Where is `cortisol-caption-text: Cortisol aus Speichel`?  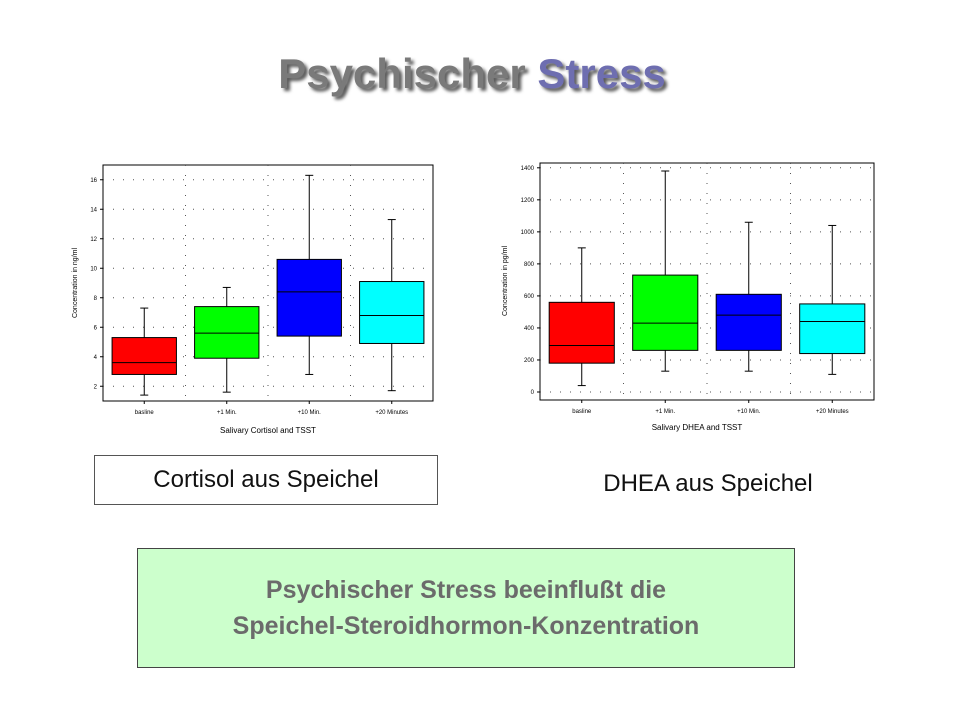
cortisol-caption-text: Cortisol aus Speichel is located at coordinates (266, 479).